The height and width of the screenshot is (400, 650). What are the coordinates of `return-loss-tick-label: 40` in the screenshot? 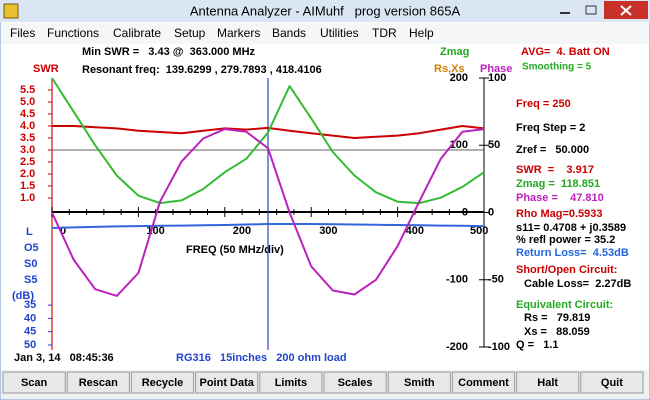 It's located at (30, 318).